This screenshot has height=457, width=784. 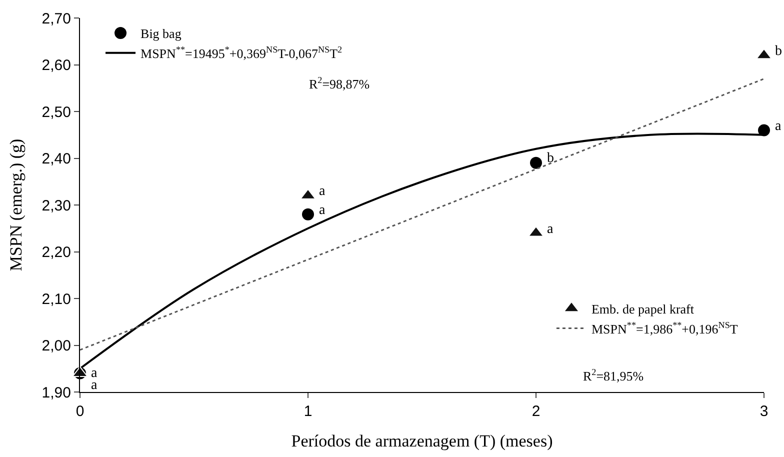 I want to click on y-tick-label: 2,70, so click(x=56, y=19).